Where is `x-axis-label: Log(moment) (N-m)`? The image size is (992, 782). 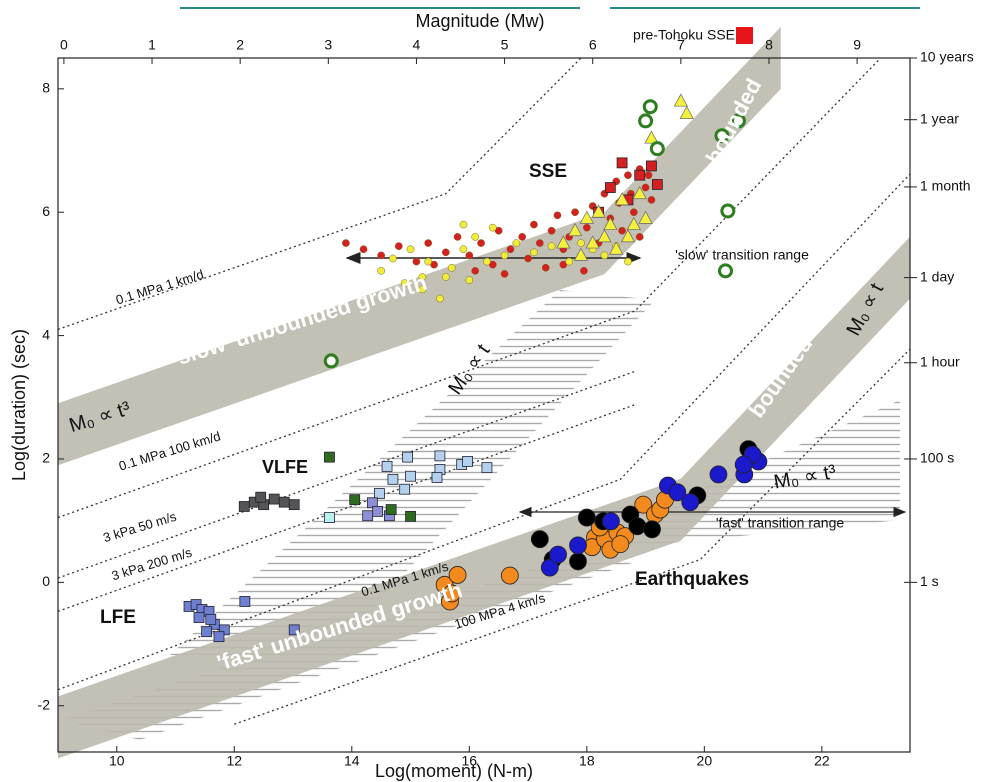 x-axis-label: Log(moment) (N-m) is located at coordinates (454, 771).